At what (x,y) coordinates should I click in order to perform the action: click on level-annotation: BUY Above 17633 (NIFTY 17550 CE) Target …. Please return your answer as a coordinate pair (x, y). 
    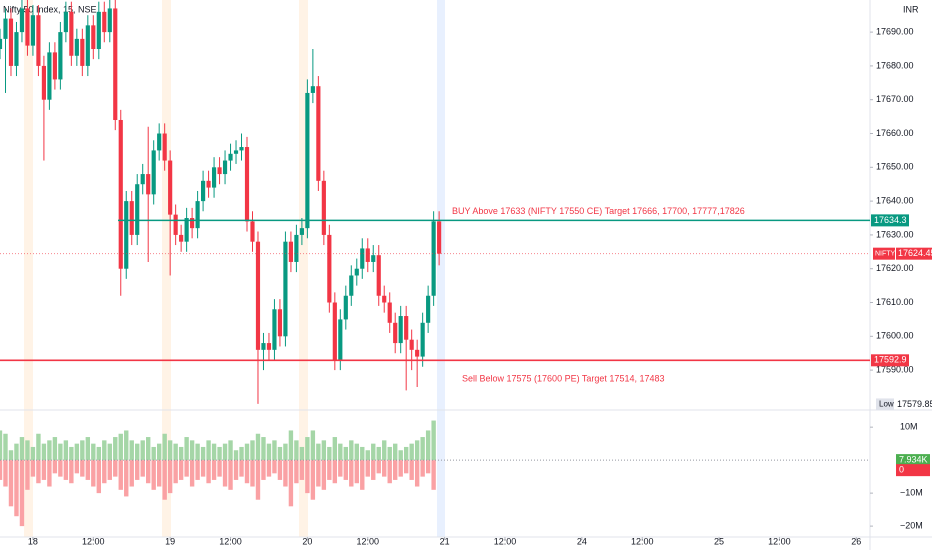
    Looking at the image, I should click on (598, 211).